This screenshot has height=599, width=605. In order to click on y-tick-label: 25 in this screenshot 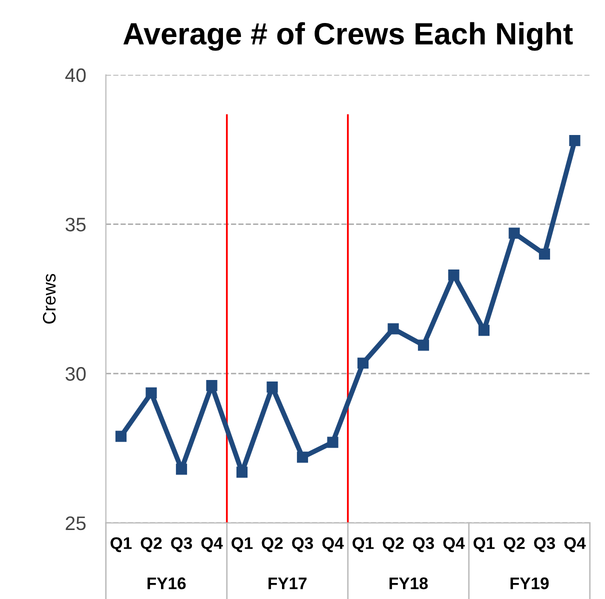, I will do `click(76, 523)`.